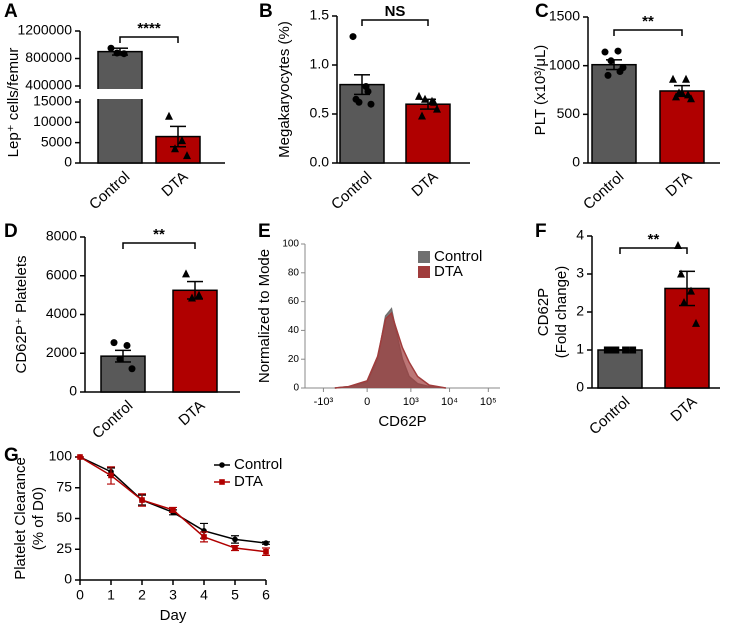 The width and height of the screenshot is (753, 626). I want to click on y-tick-label: 400000, so click(48, 85).